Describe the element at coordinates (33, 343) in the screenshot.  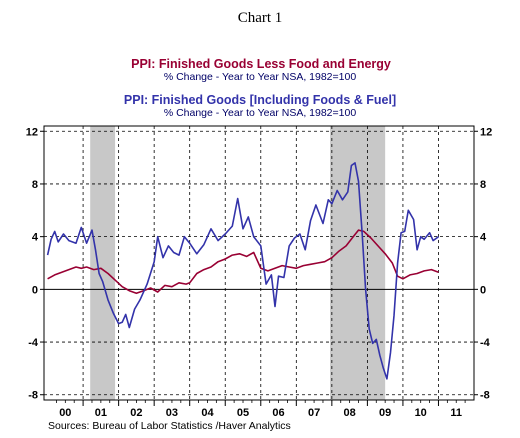
I see `y-tick-label-left: -4` at that location.